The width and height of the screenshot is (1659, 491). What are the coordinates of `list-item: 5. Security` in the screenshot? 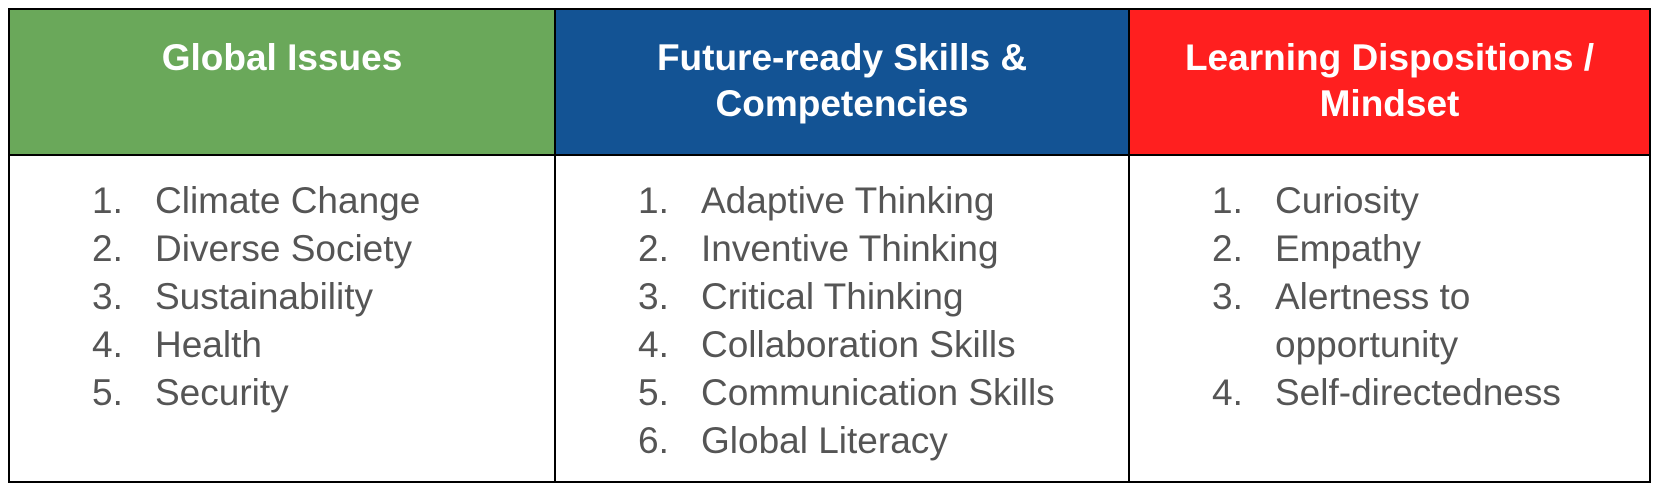 It's located at (323, 393).